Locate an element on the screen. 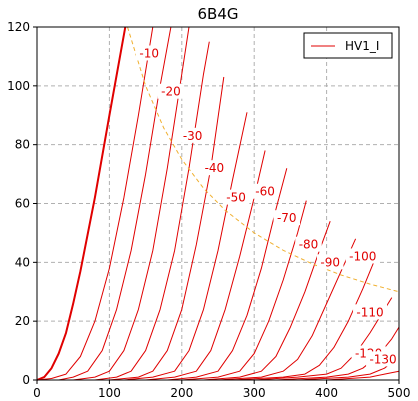  curve-label: -90 is located at coordinates (330, 262).